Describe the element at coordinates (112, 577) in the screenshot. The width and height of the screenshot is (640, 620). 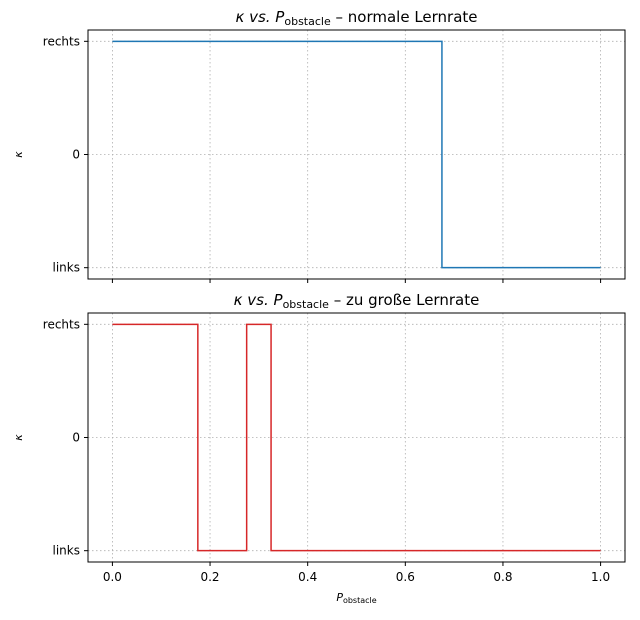
I see `x-tick-label: 0.0` at that location.